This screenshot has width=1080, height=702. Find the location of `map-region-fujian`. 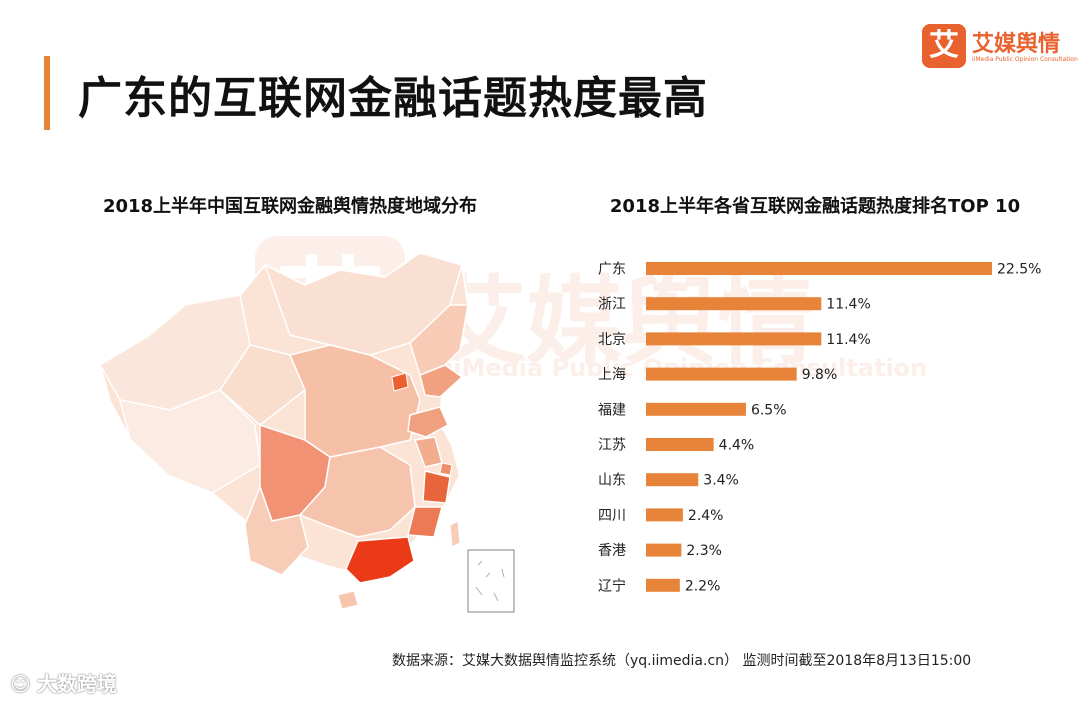

map-region-fujian is located at coordinates (425, 522).